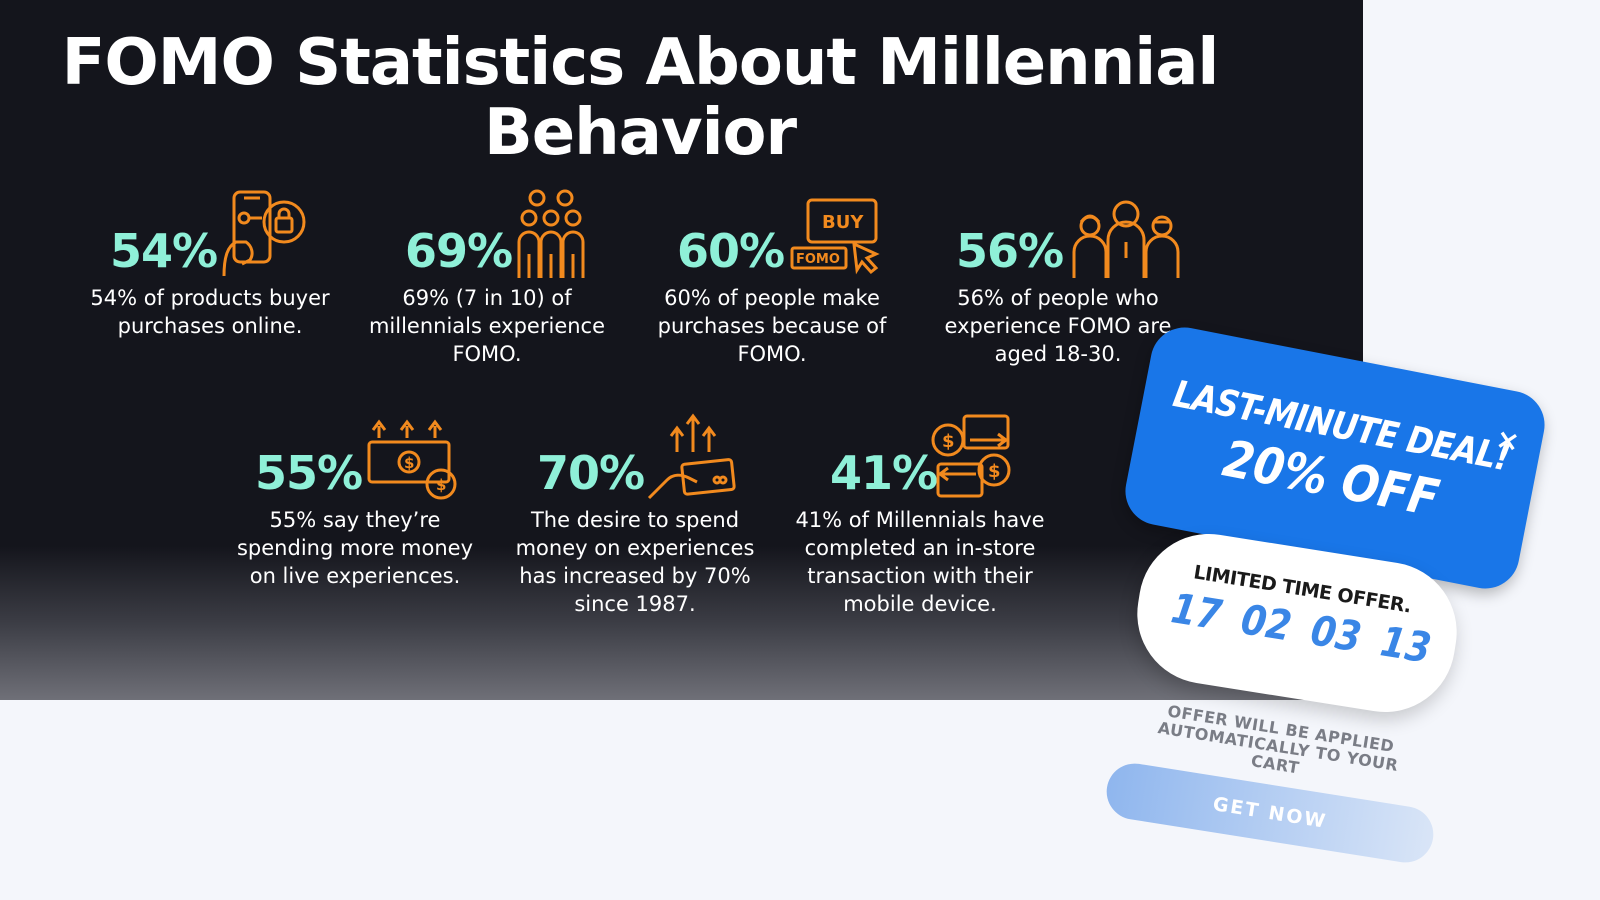 Image resolution: width=1600 pixels, height=900 pixels. Describe the element at coordinates (264, 233) in the screenshot. I see `phone-shopping-bag-icon` at that location.